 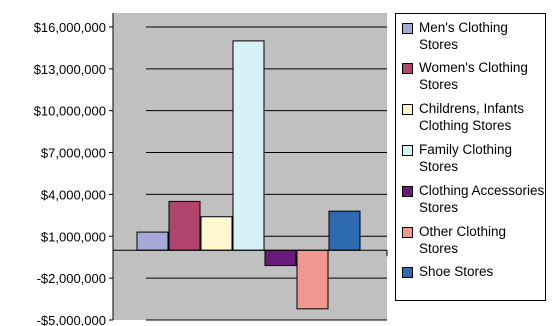 What do you see at coordinates (70, 69) in the screenshot?
I see `y-tick-label: $13,000,000` at bounding box center [70, 69].